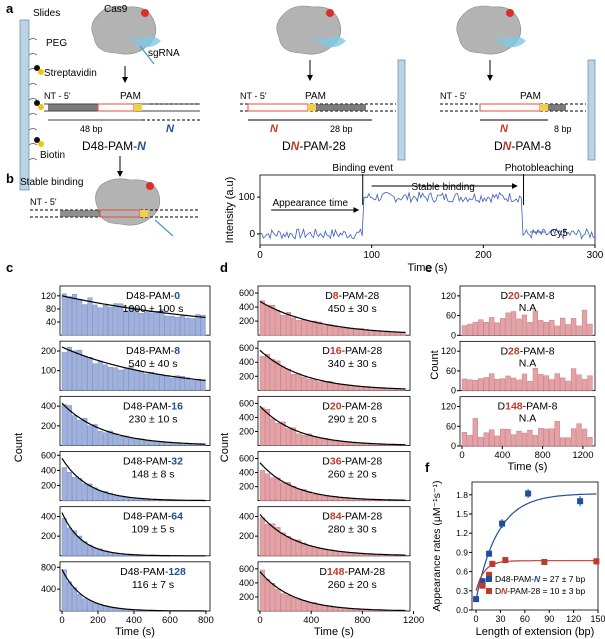 This screenshot has height=639, width=605. What do you see at coordinates (70, 73) in the screenshot?
I see `label-streptavidin: Streptavidin` at bounding box center [70, 73].